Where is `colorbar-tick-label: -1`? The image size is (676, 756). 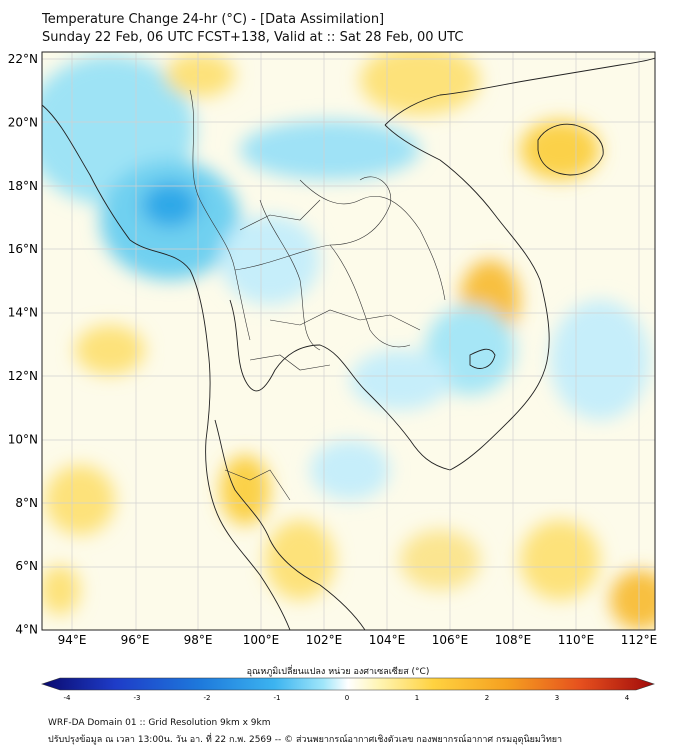 colorbar-tick-label: -1 is located at coordinates (277, 698).